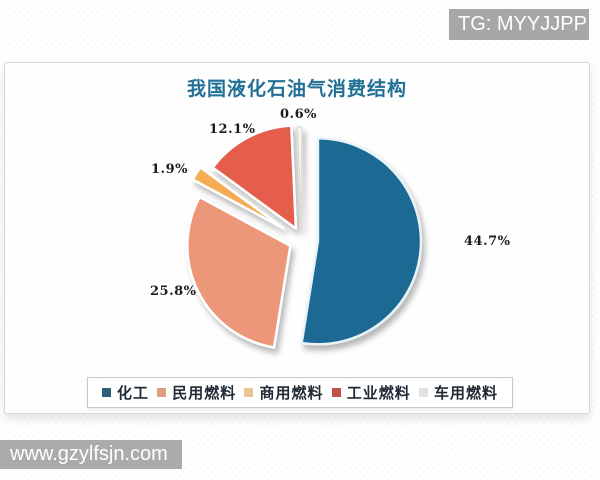 The image size is (600, 480). I want to click on pie-label-industrial-fuel: 12.1%, so click(232, 129).